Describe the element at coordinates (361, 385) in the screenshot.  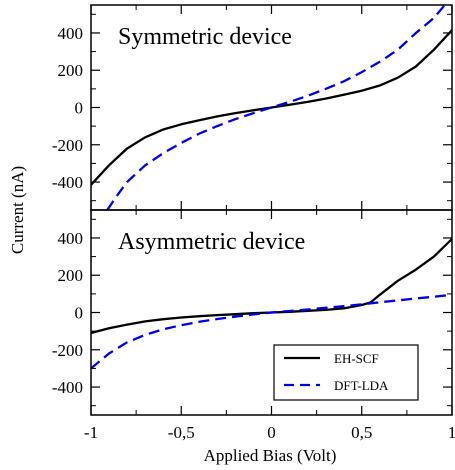
I see `legend-label-dft-lda: DFT-LDA` at that location.